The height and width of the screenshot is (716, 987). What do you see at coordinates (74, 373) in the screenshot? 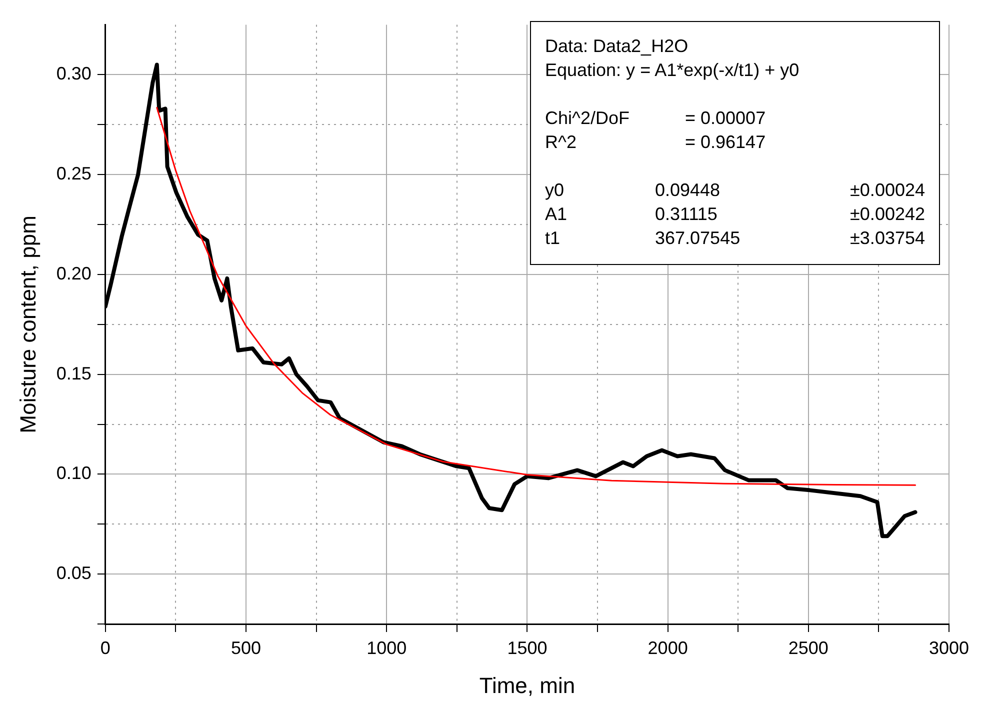
I see `y-tick-label: 0.15` at bounding box center [74, 373].